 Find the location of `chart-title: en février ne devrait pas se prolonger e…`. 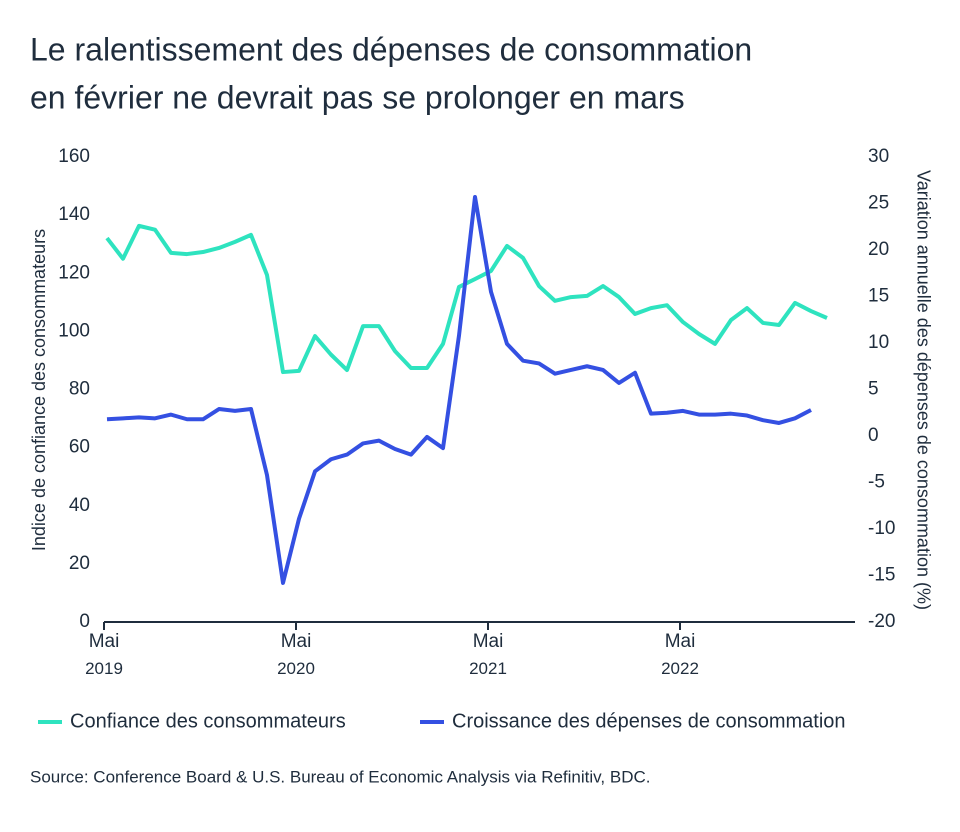

chart-title: en février ne devrait pas se prolonger e… is located at coordinates (357, 97).